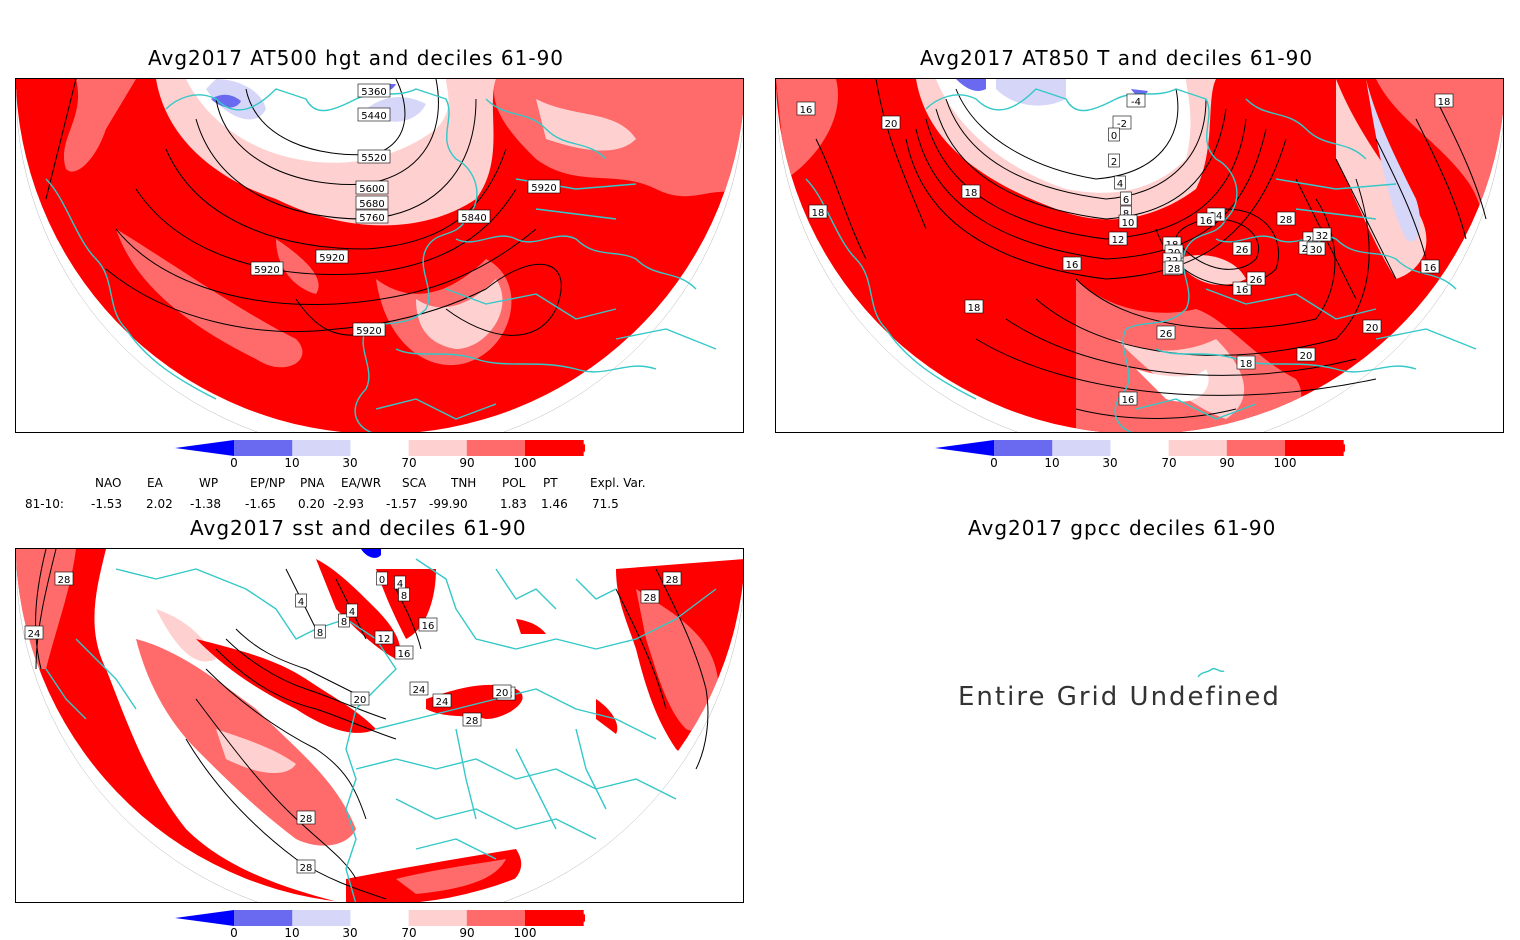 Image resolution: width=1520 pixels, height=940 pixels. Describe the element at coordinates (554, 504) in the screenshot. I see `index-value: 1.46` at that location.